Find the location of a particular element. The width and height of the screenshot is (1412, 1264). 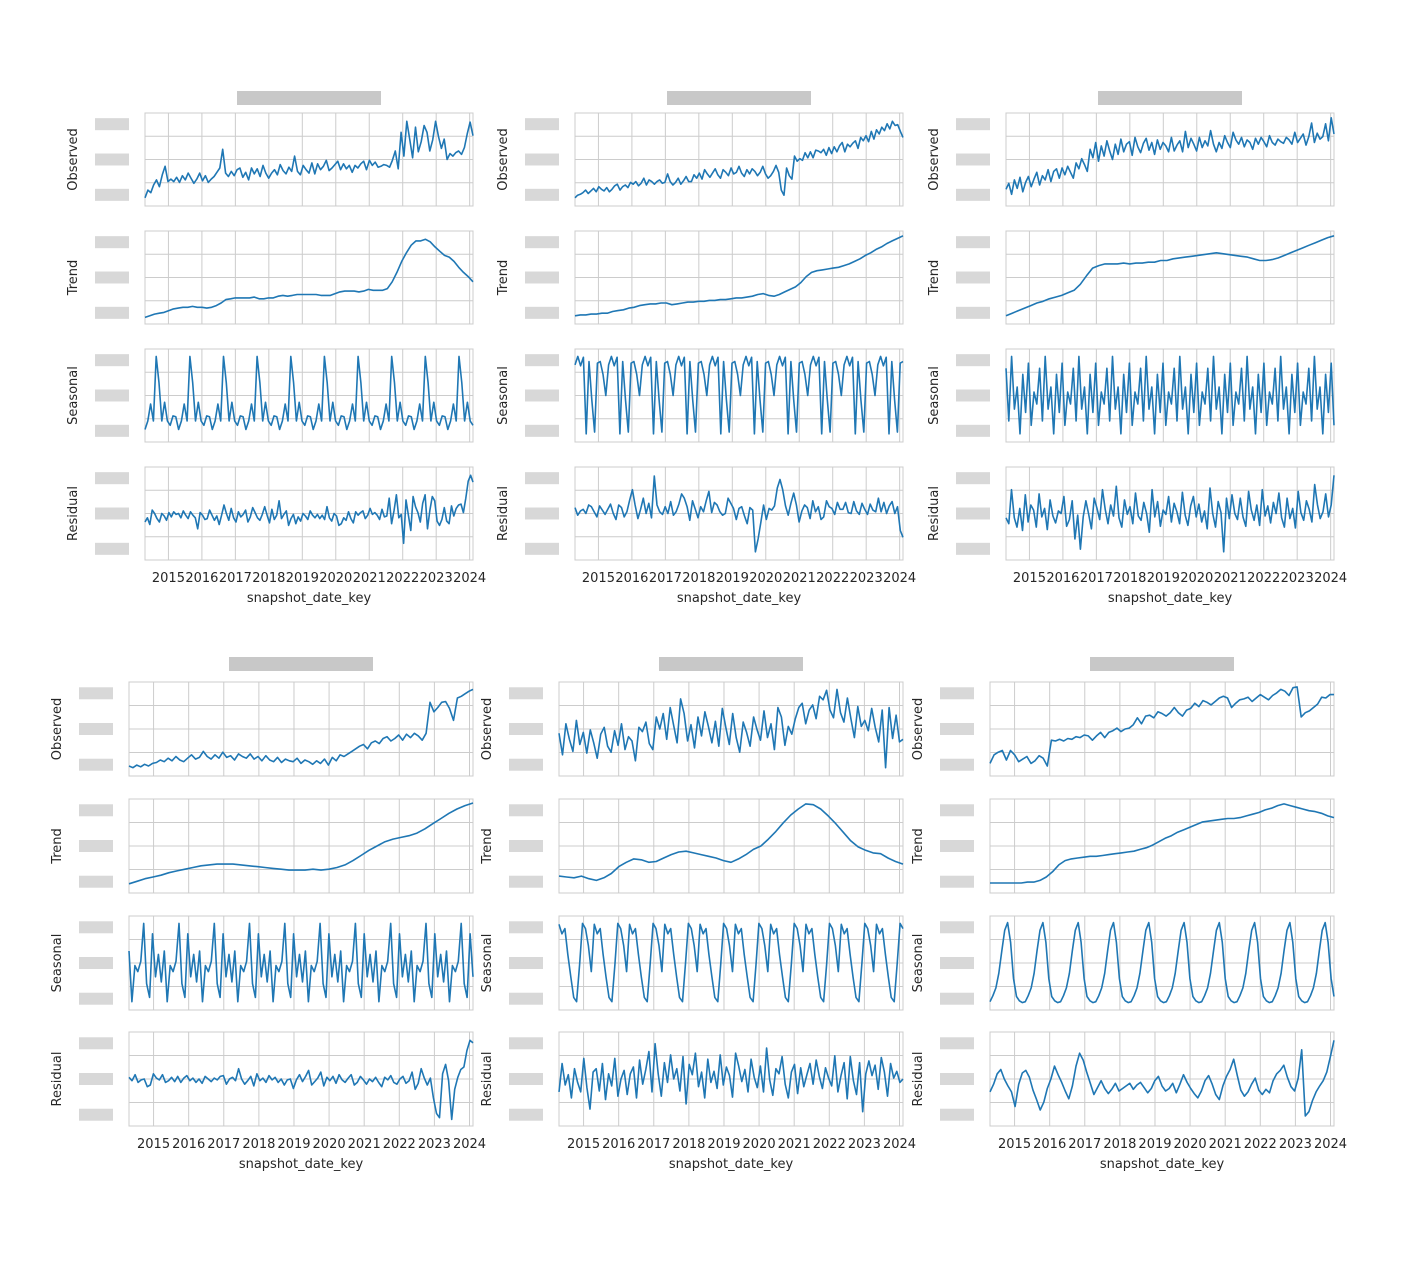

x-tick-label: 2016 is located at coordinates (1062, 578).